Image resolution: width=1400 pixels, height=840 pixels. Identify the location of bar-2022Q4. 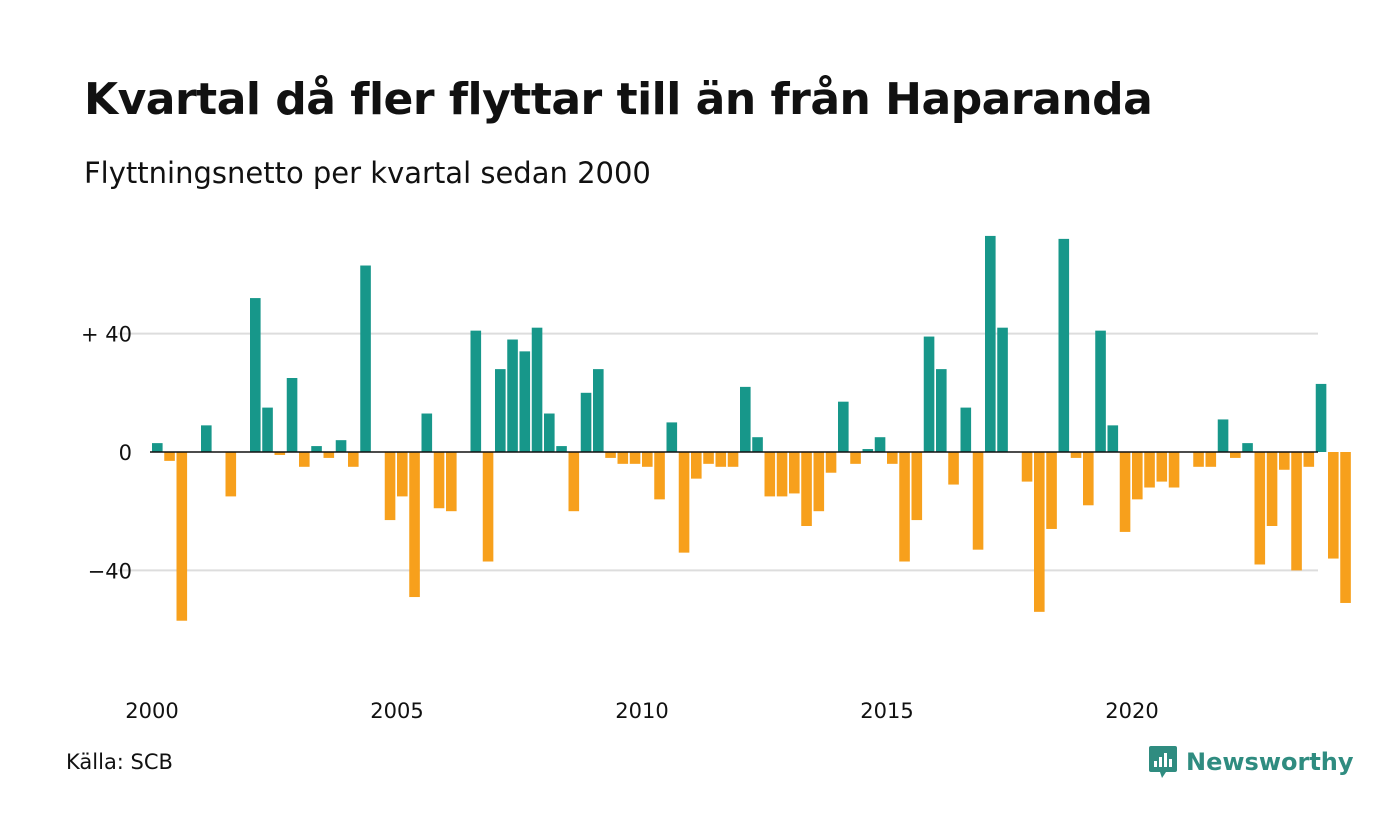
(1272, 489).